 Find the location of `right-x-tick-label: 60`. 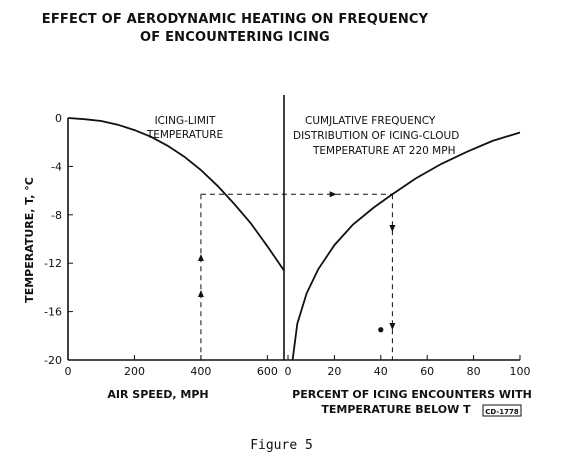

right-x-tick-label: 60 is located at coordinates (427, 371).